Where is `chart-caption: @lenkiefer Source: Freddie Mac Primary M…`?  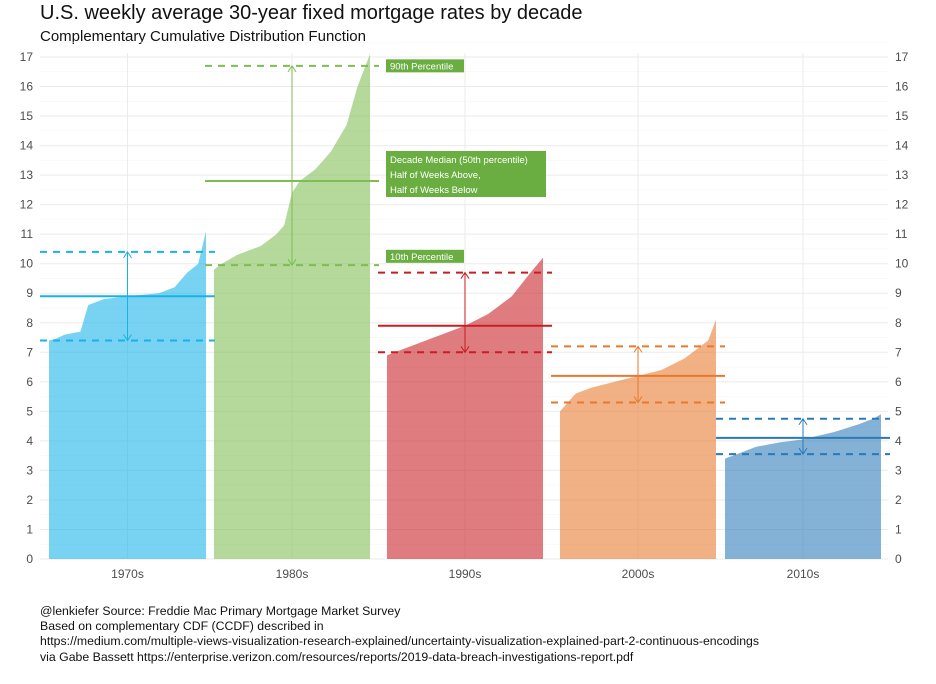 chart-caption: @lenkiefer Source: Freddie Mac Primary M… is located at coordinates (399, 634).